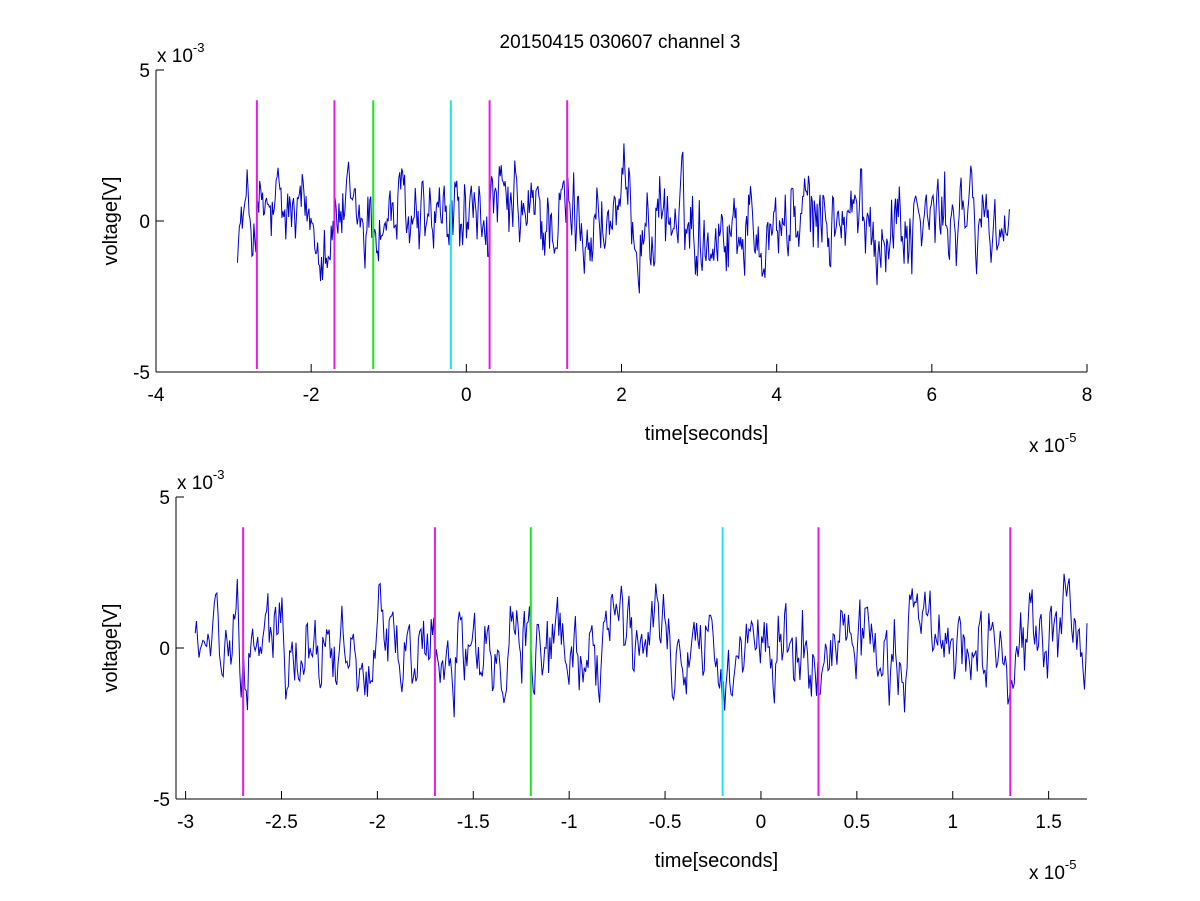  Describe the element at coordinates (621, 395) in the screenshot. I see `x-tick-label: 2` at that location.